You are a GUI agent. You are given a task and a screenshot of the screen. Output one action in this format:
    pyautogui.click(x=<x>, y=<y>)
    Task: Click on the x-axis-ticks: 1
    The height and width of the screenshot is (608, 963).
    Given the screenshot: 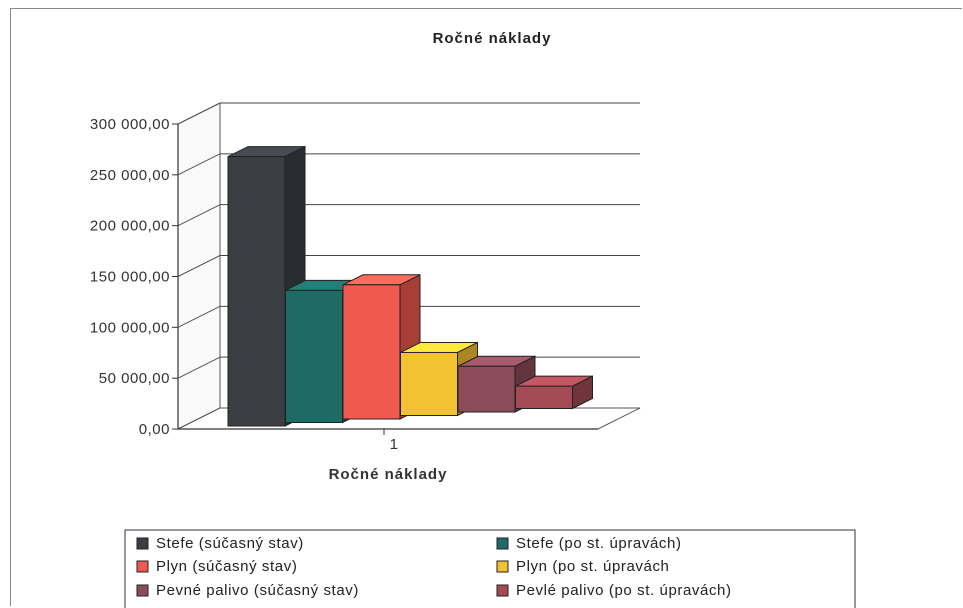 What is the action you would take?
    pyautogui.click(x=391, y=441)
    